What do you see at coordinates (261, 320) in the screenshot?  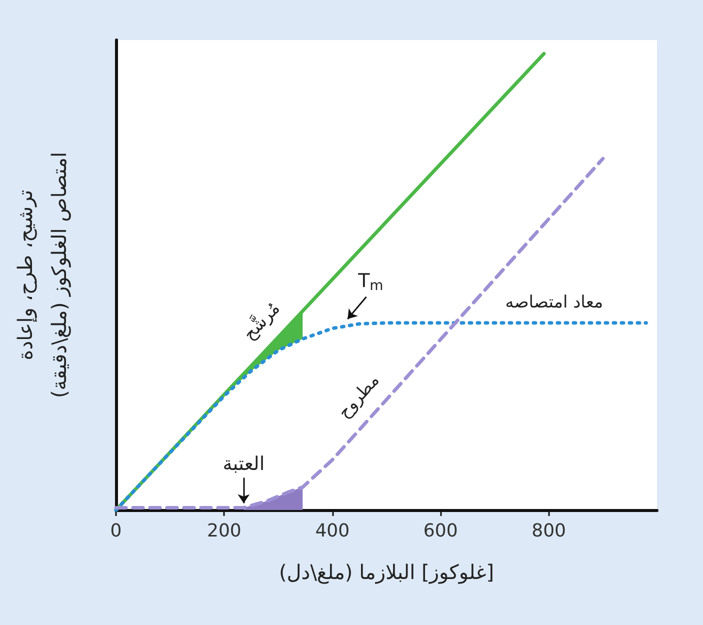 I see `text: مُرشَّح` at bounding box center [261, 320].